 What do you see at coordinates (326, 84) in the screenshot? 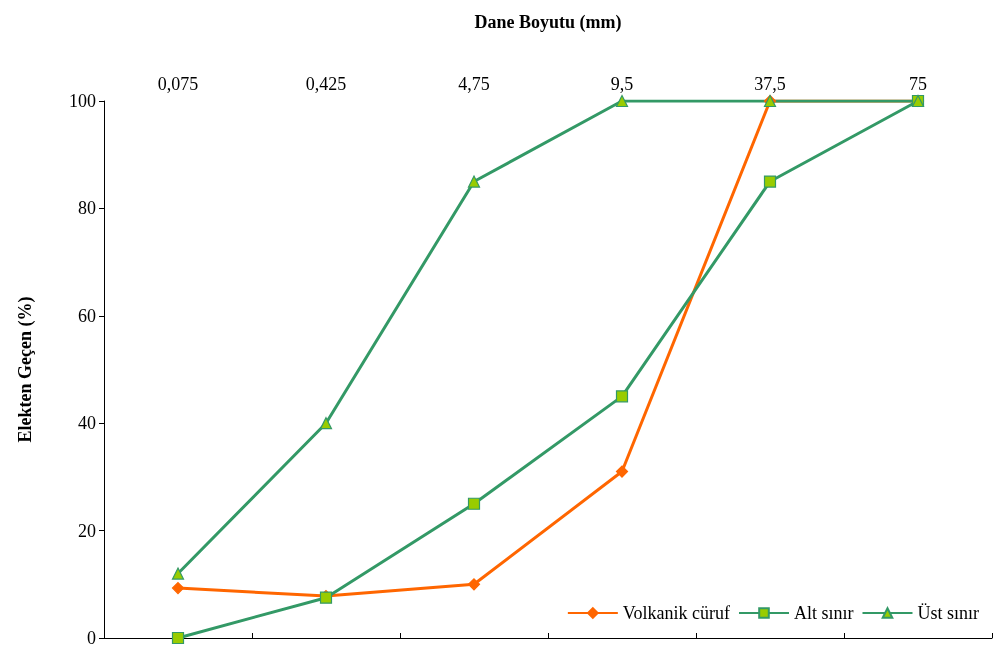
I see `x-tick-label: 0,425` at bounding box center [326, 84].